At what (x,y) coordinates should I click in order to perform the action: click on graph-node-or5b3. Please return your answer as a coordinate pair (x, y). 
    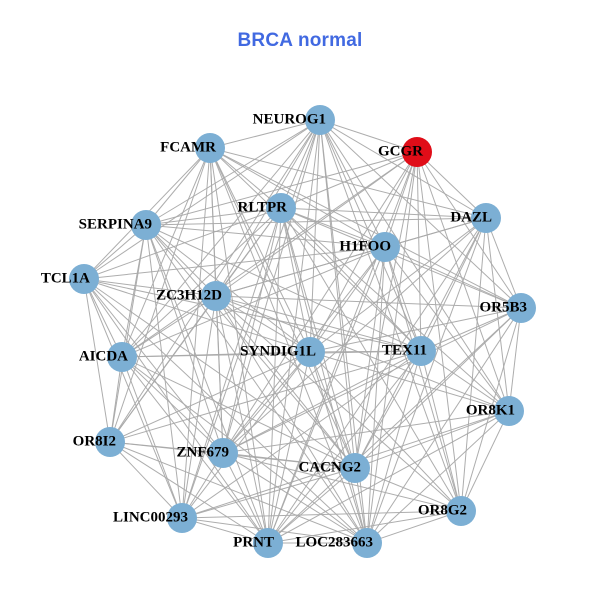
    Looking at the image, I should click on (521, 308).